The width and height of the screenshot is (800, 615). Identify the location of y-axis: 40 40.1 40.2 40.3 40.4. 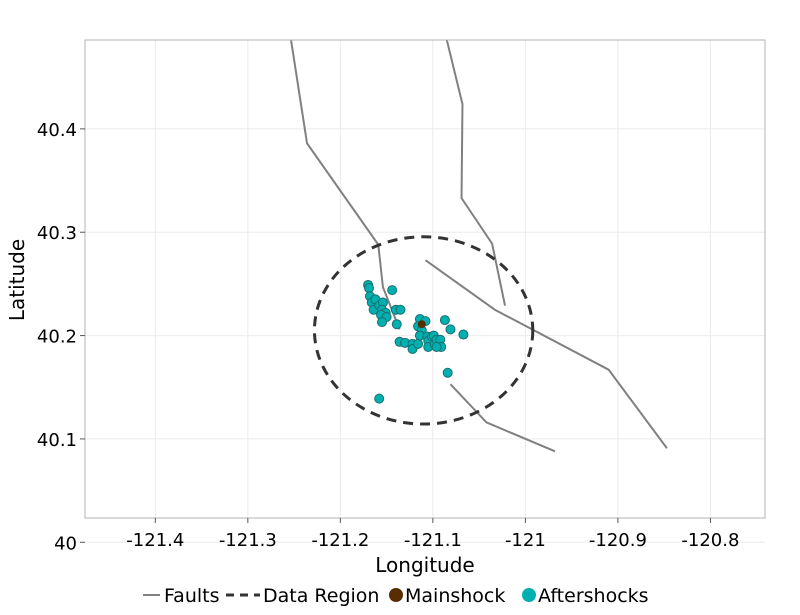
(61, 337).